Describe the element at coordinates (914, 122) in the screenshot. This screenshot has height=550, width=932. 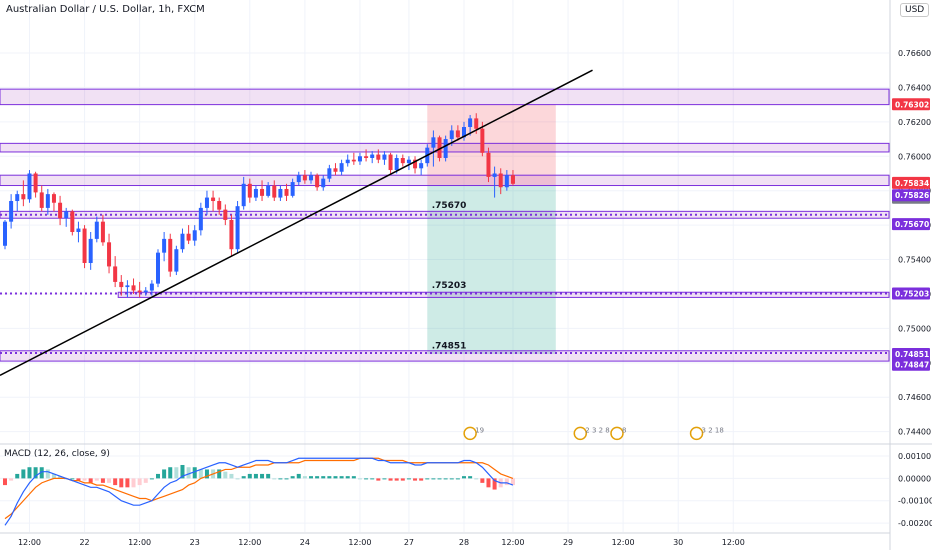
I see `price-tick-label: 0.76200` at that location.